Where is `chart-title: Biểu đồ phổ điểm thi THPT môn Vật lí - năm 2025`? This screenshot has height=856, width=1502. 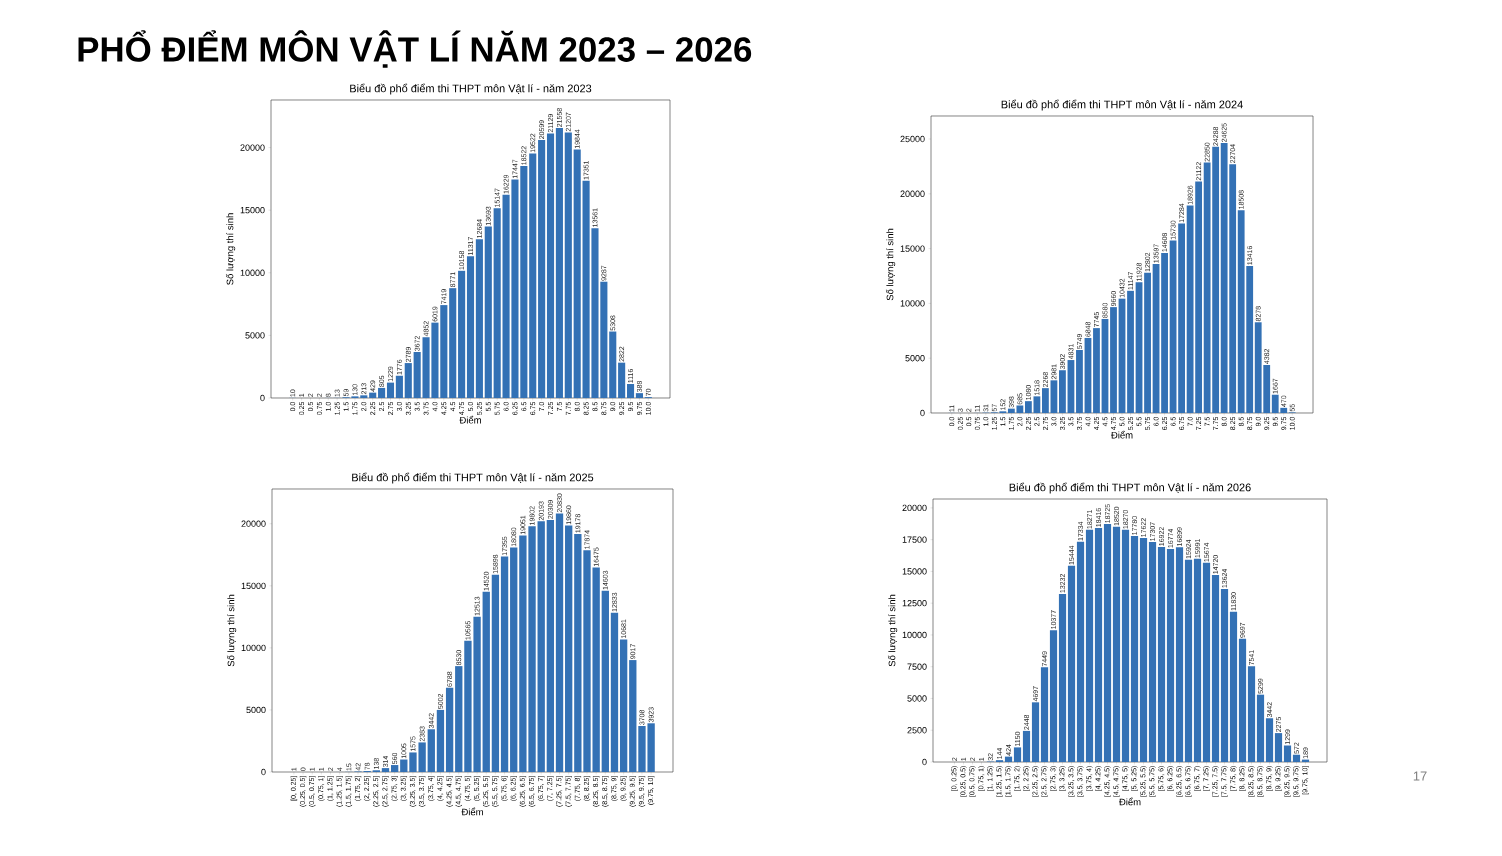
chart-title: Biểu đồ phổ điểm thi THPT môn Vật lí - năm 2025 is located at coordinates (473, 478).